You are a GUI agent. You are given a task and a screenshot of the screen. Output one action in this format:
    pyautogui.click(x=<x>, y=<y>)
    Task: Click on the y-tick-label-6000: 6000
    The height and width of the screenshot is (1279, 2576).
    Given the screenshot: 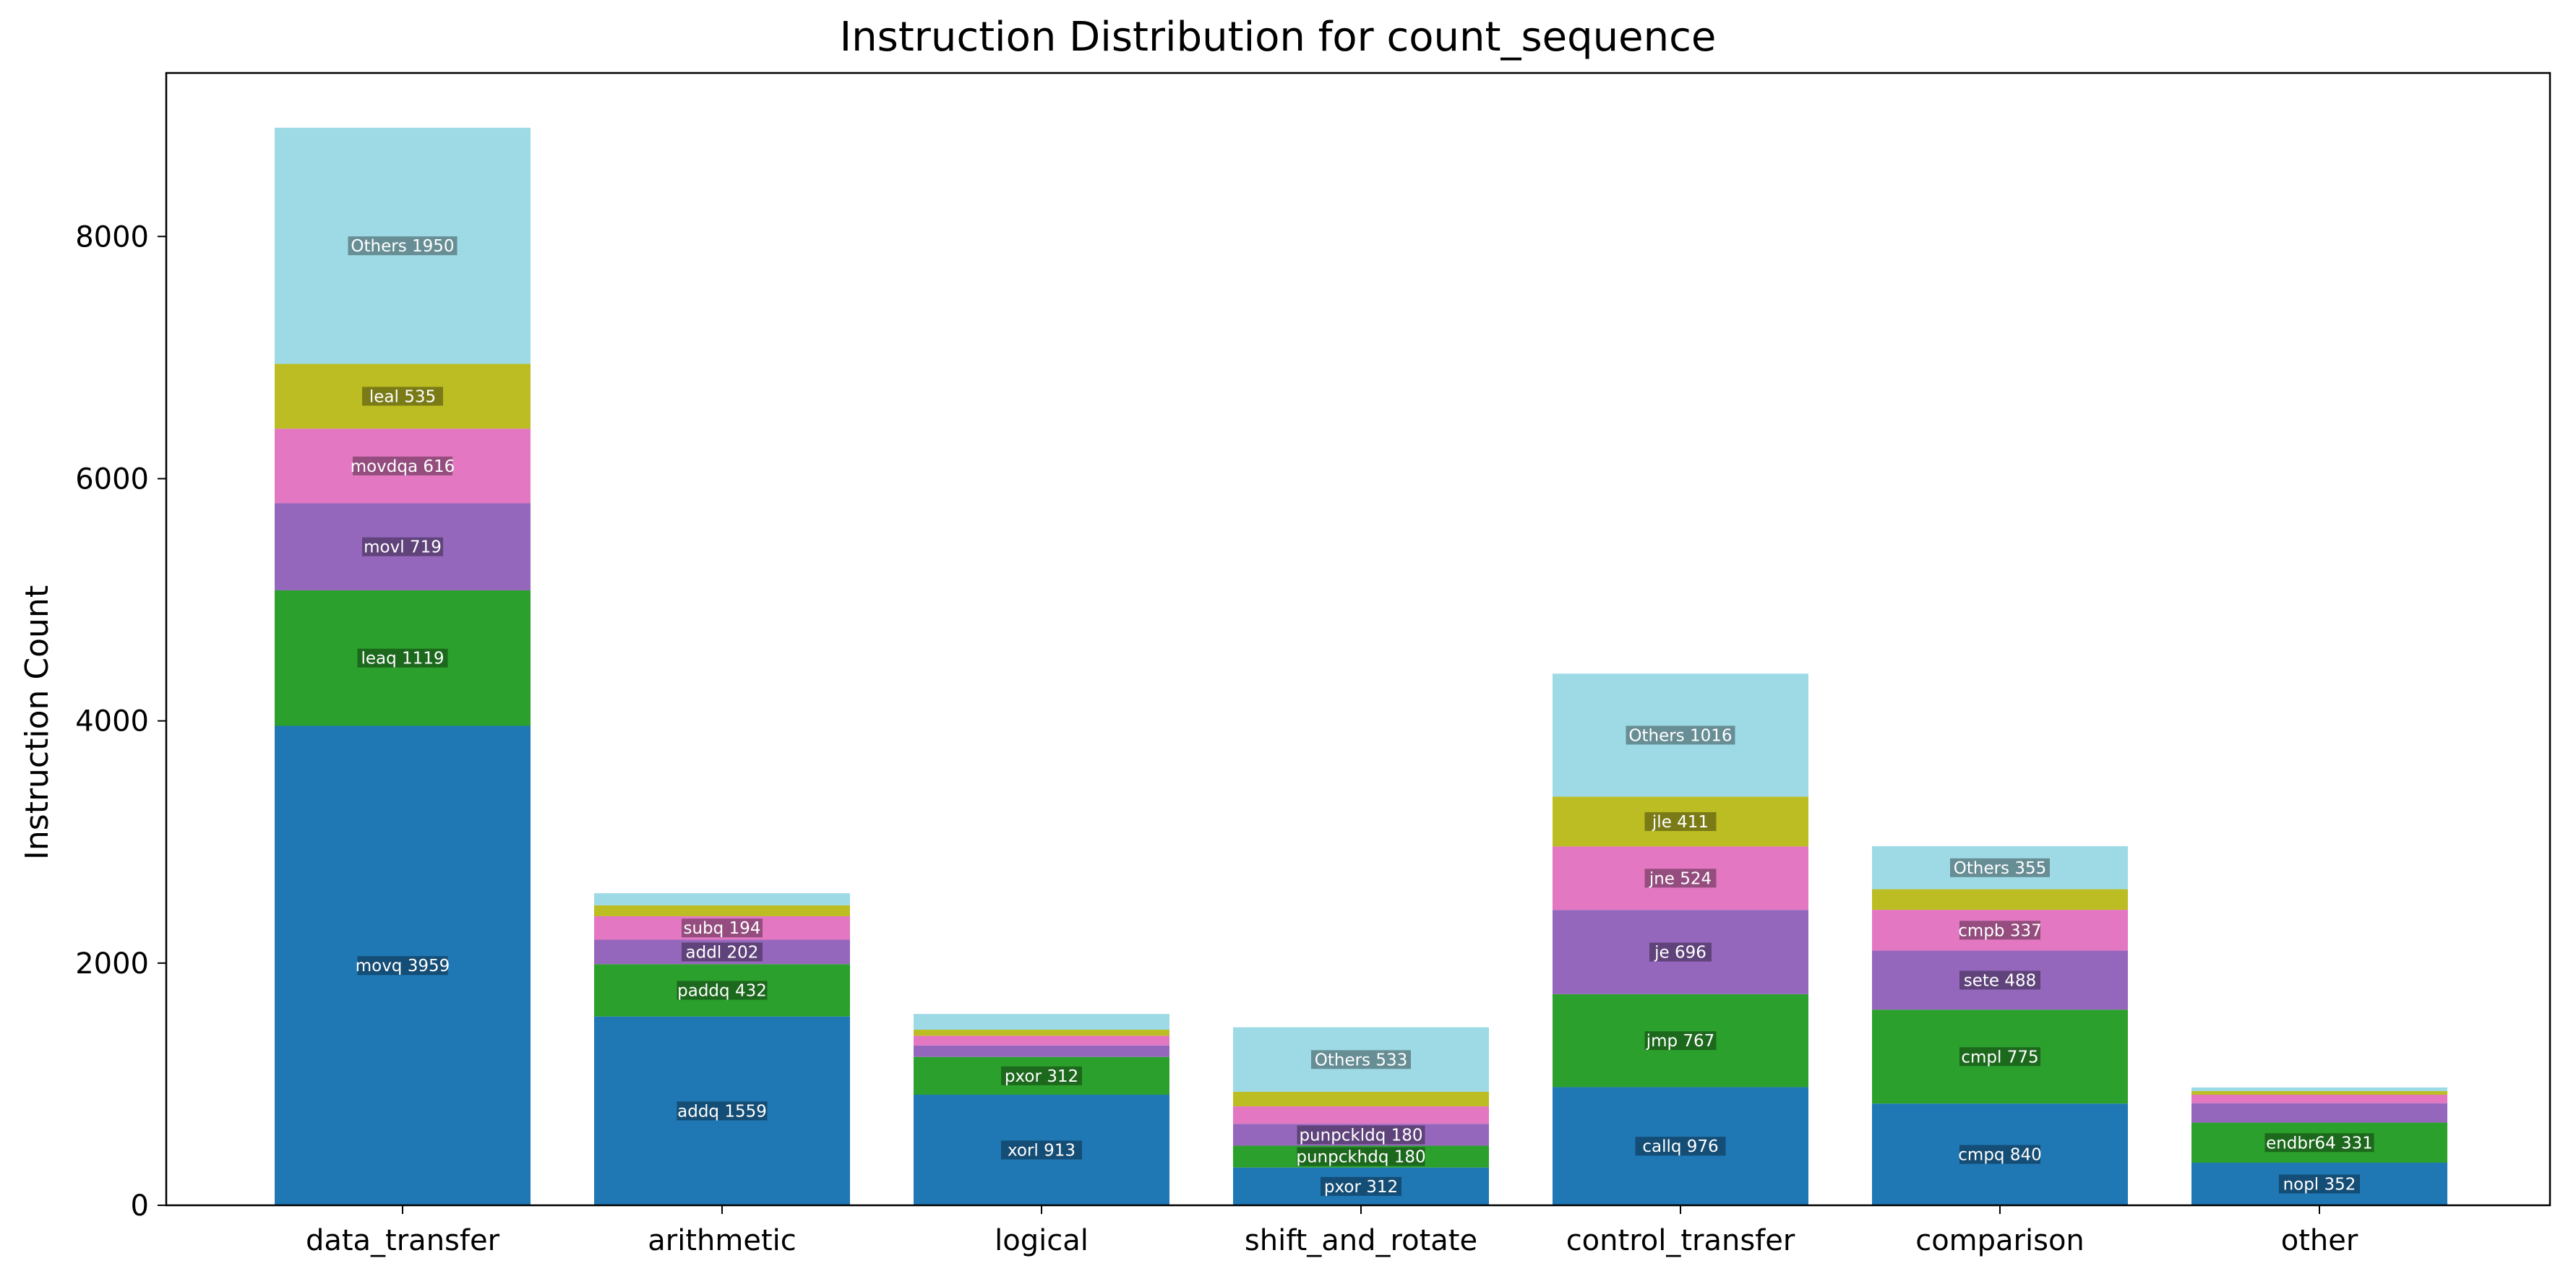 What is the action you would take?
    pyautogui.click(x=112, y=479)
    